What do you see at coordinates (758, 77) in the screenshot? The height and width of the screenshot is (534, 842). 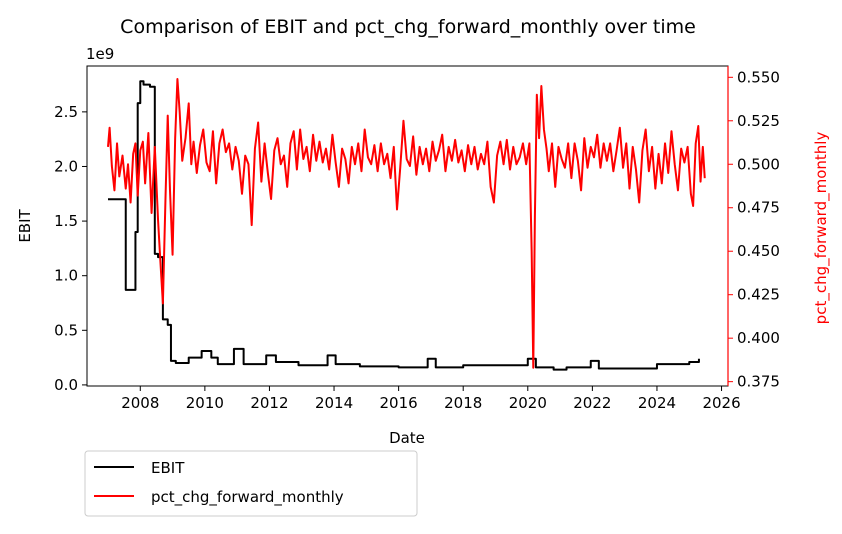 I see `y-right-tick-label: 0.550` at bounding box center [758, 77].